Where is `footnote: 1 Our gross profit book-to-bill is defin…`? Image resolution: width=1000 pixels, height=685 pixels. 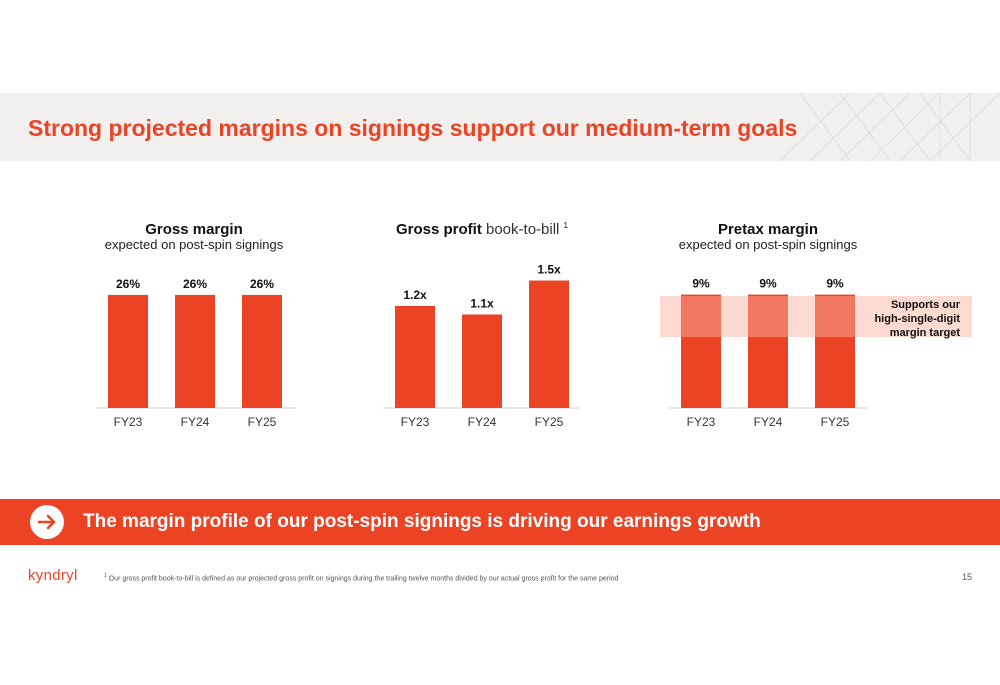 footnote: 1 Our gross profit book-to-bill is defin… is located at coordinates (361, 577).